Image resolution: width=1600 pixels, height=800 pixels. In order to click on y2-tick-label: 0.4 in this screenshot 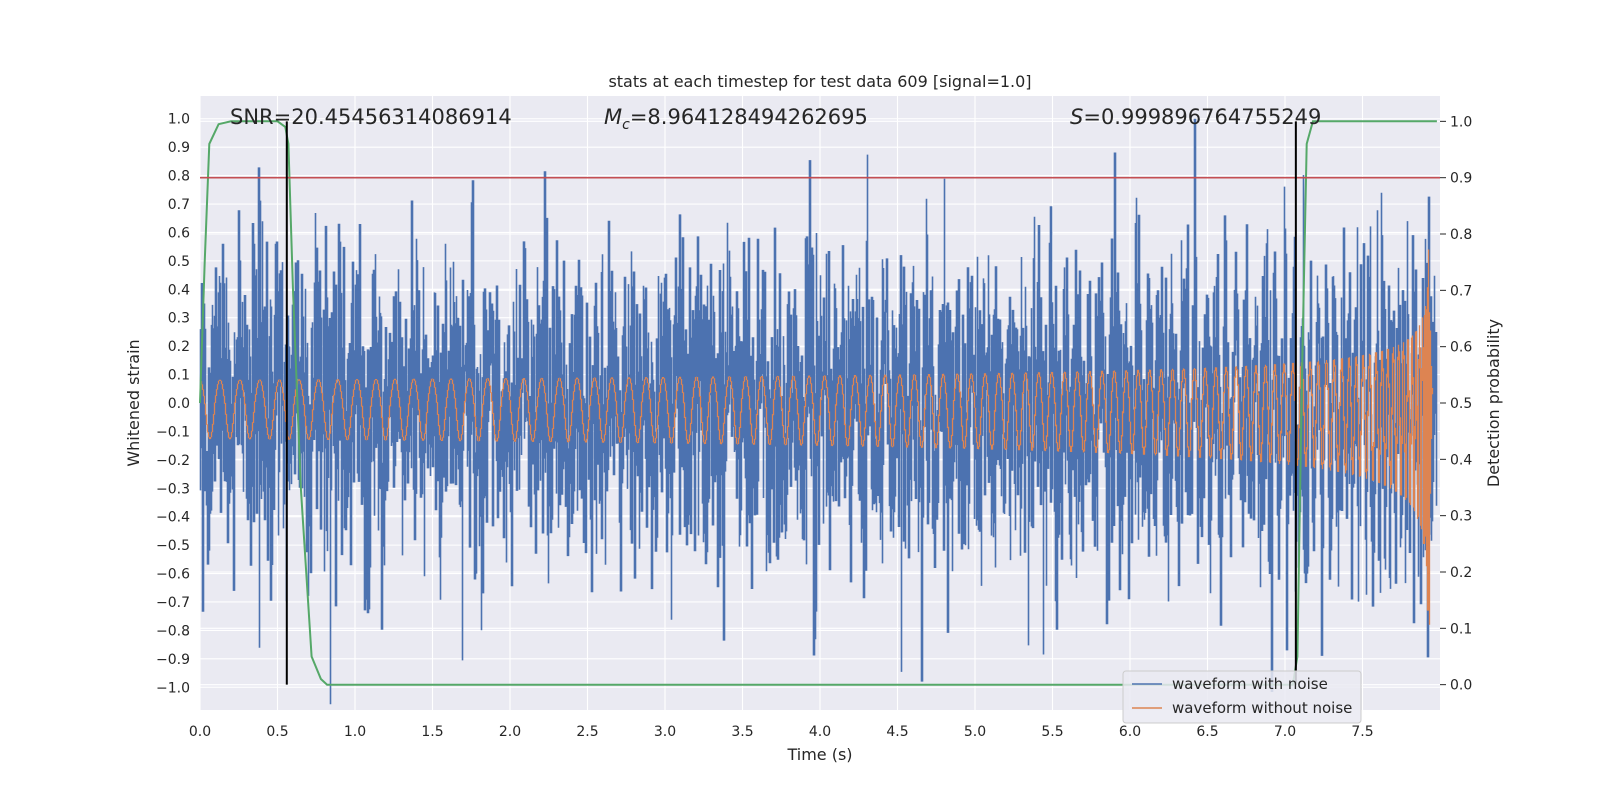, I will do `click(1461, 460)`.